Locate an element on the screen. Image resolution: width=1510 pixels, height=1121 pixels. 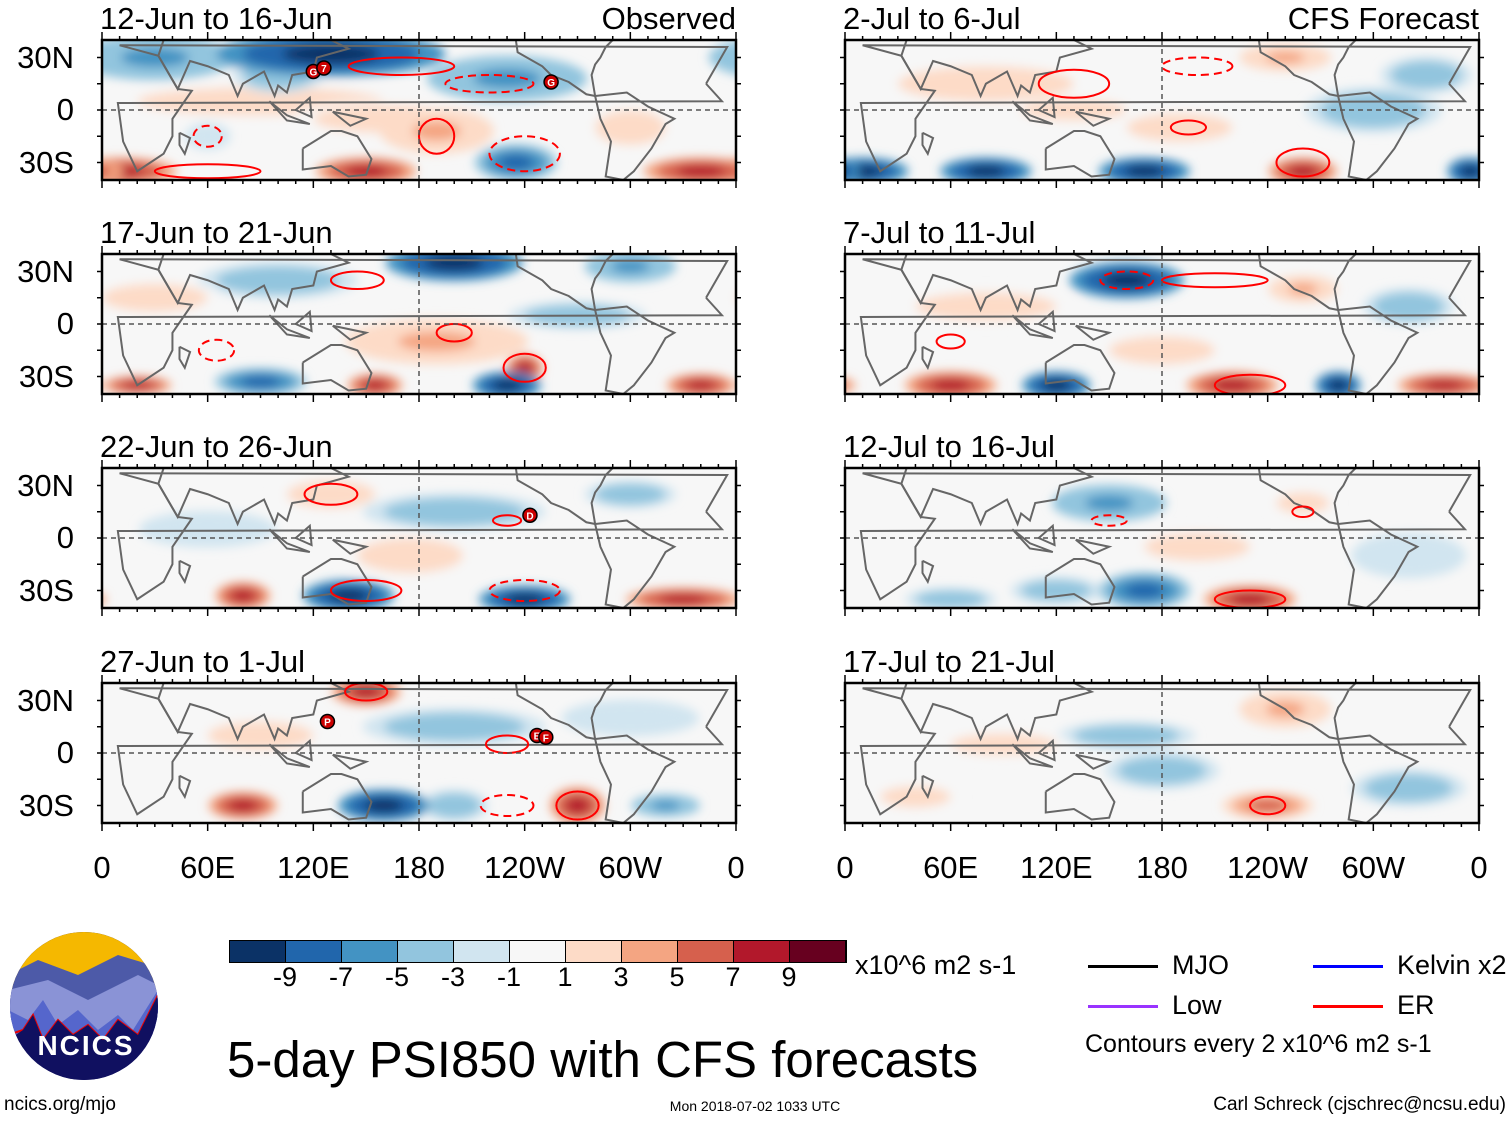
footer-timestamp: Mon 2018-07-02 1033 UTC is located at coordinates (755, 1106).